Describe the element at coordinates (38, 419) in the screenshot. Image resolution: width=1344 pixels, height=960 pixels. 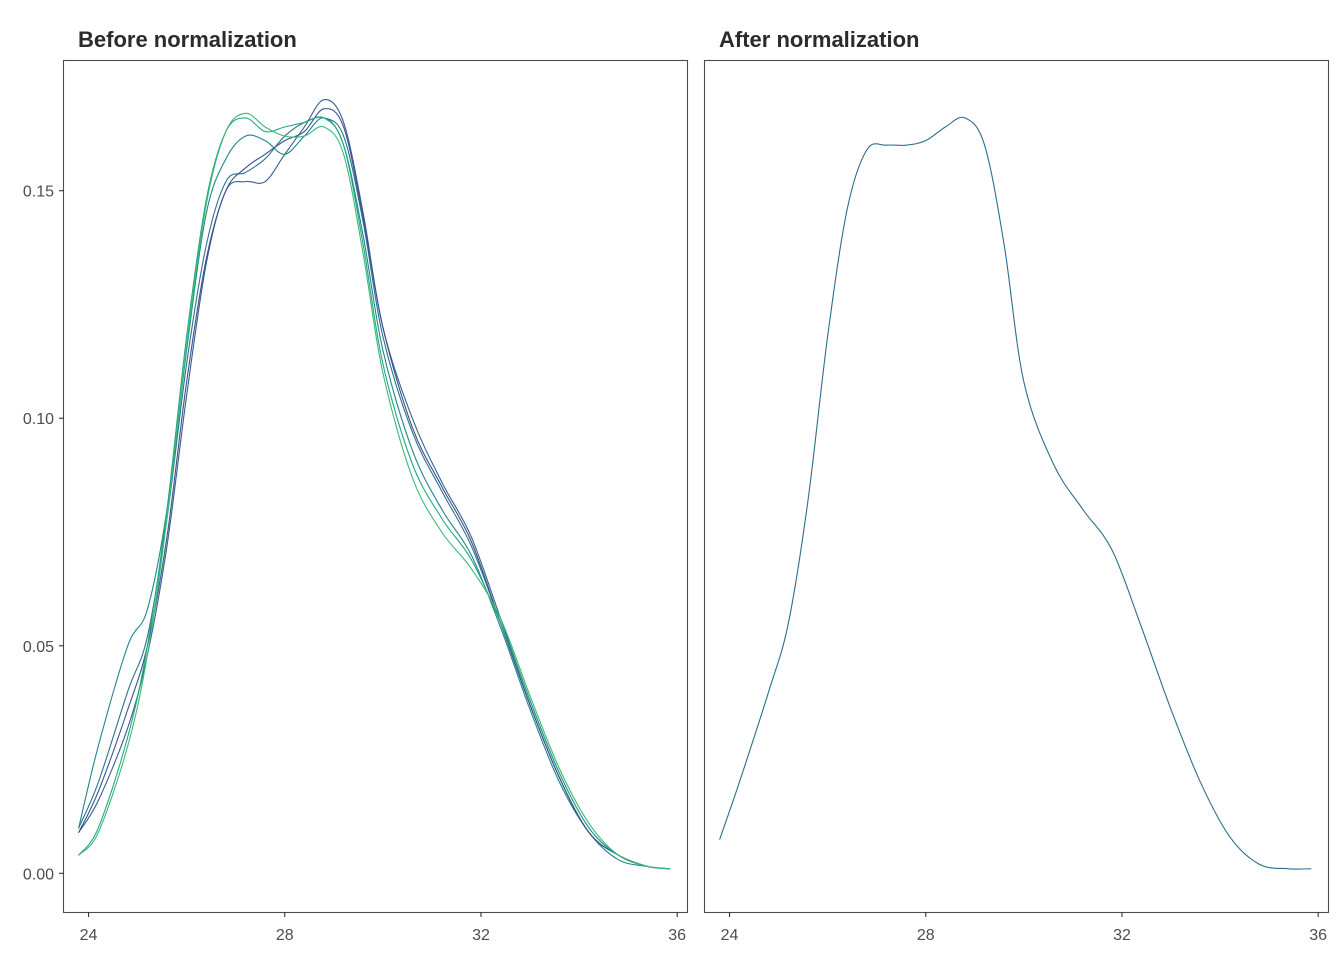
I see `y-tick-label: 0.10` at that location.